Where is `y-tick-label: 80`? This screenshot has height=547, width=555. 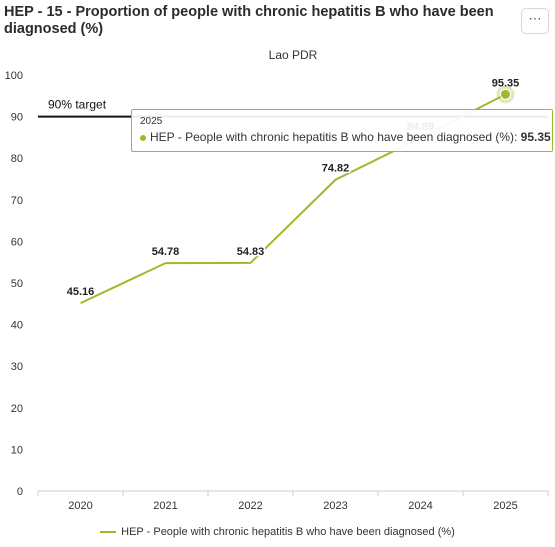 y-tick-label: 80 is located at coordinates (17, 159).